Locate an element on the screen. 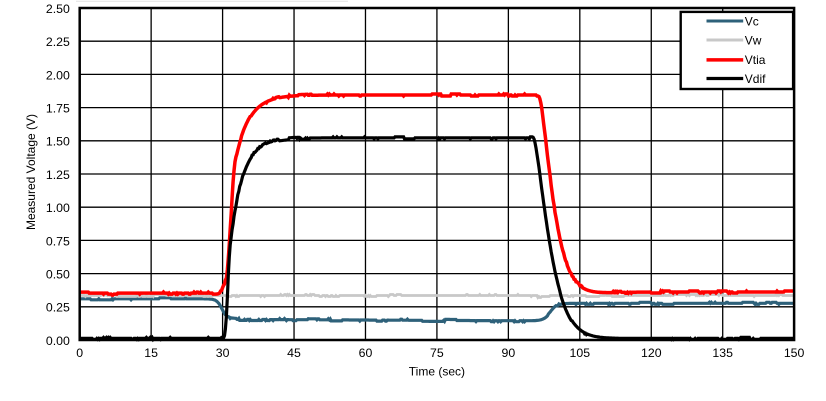  svg-text: 60 is located at coordinates (366, 353).